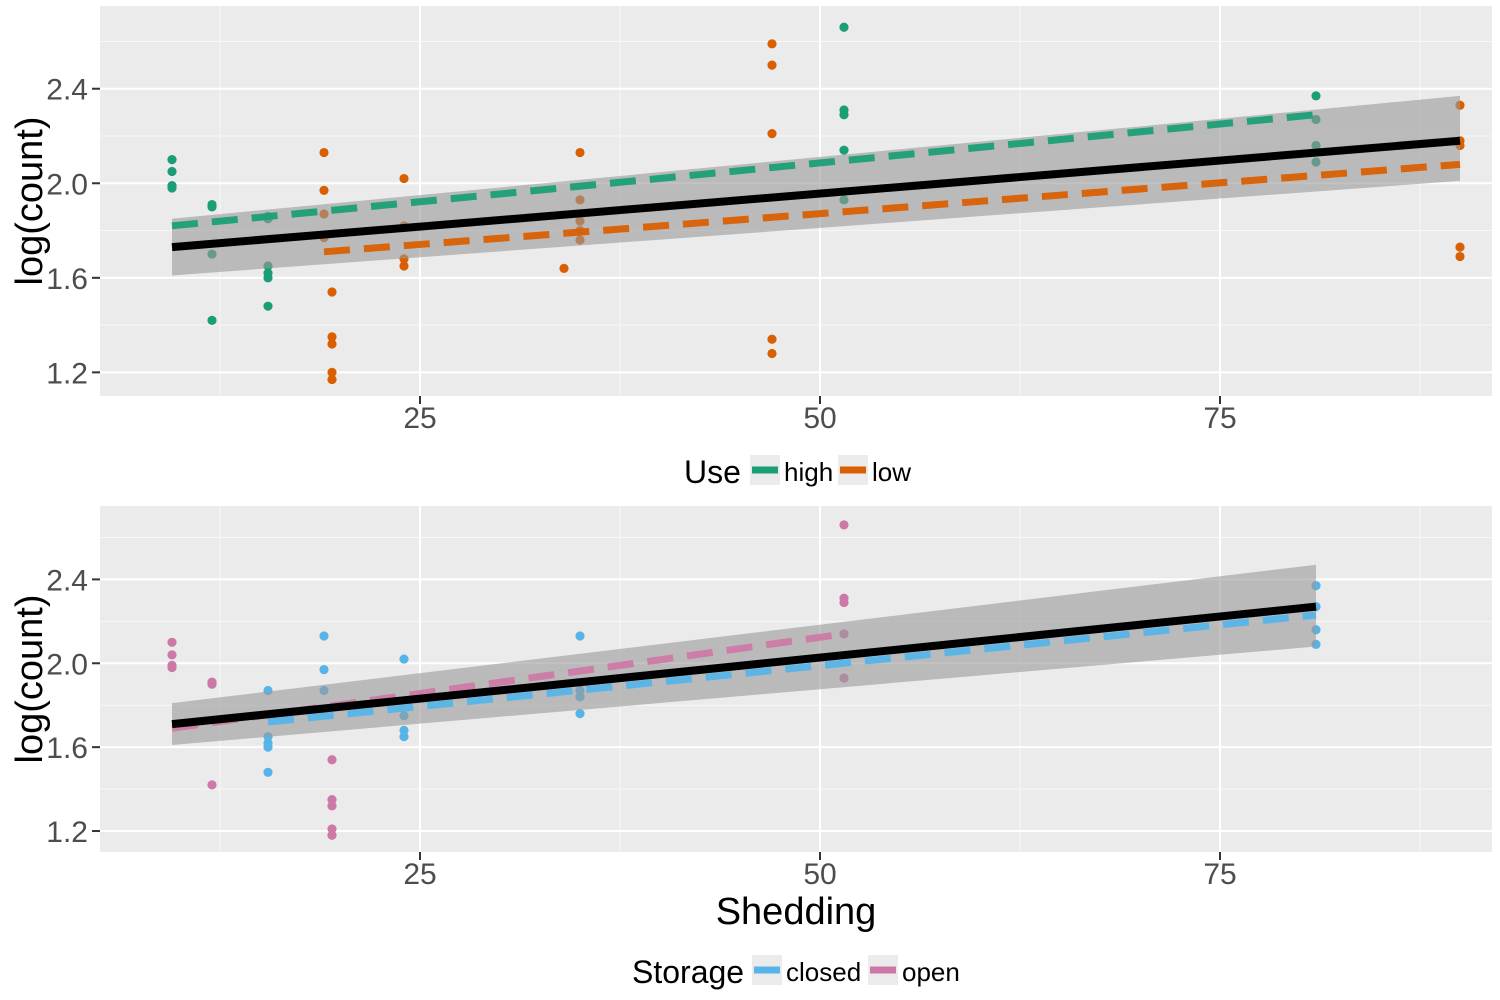 This screenshot has height=1000, width=1500. I want to click on legend: Storage closed open, so click(796, 972).